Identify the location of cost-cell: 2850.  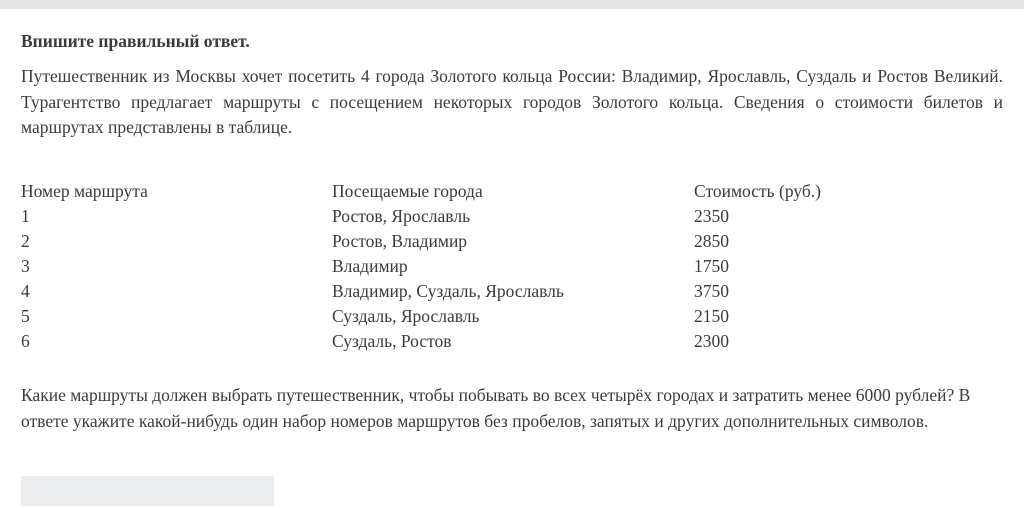
(711, 240).